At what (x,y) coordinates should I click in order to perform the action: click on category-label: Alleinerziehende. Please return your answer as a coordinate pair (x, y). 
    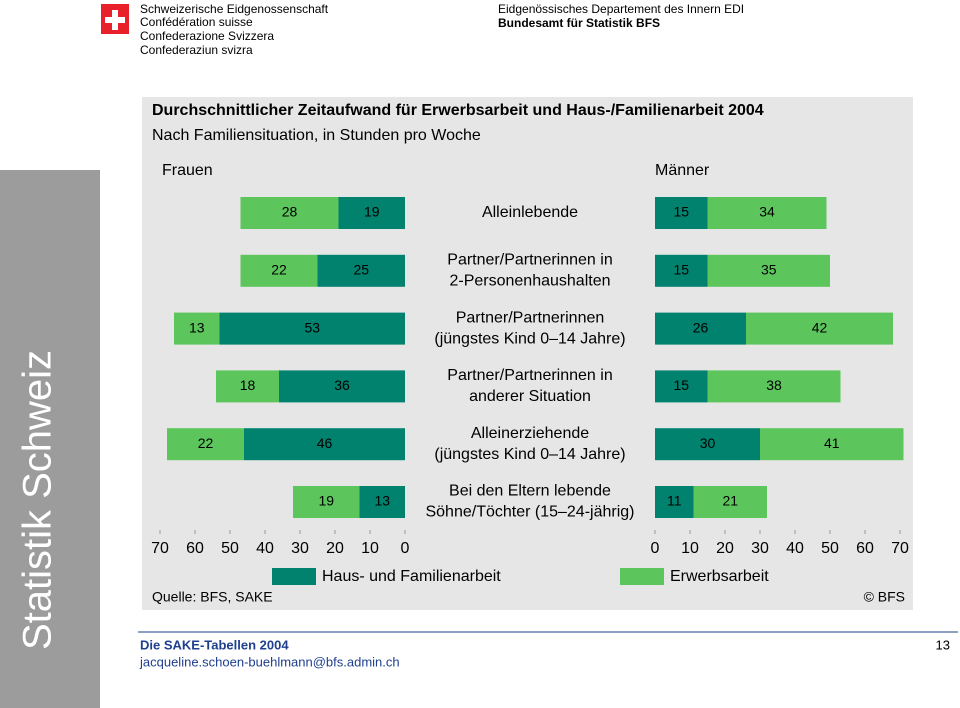
    Looking at the image, I should click on (530, 433).